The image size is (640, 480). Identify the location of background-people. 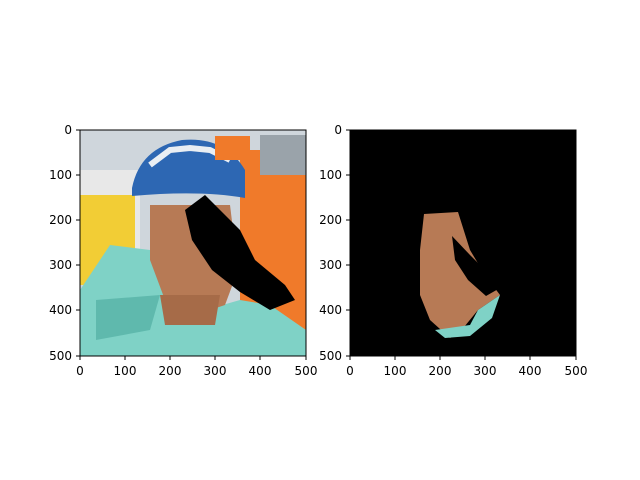
(283, 155).